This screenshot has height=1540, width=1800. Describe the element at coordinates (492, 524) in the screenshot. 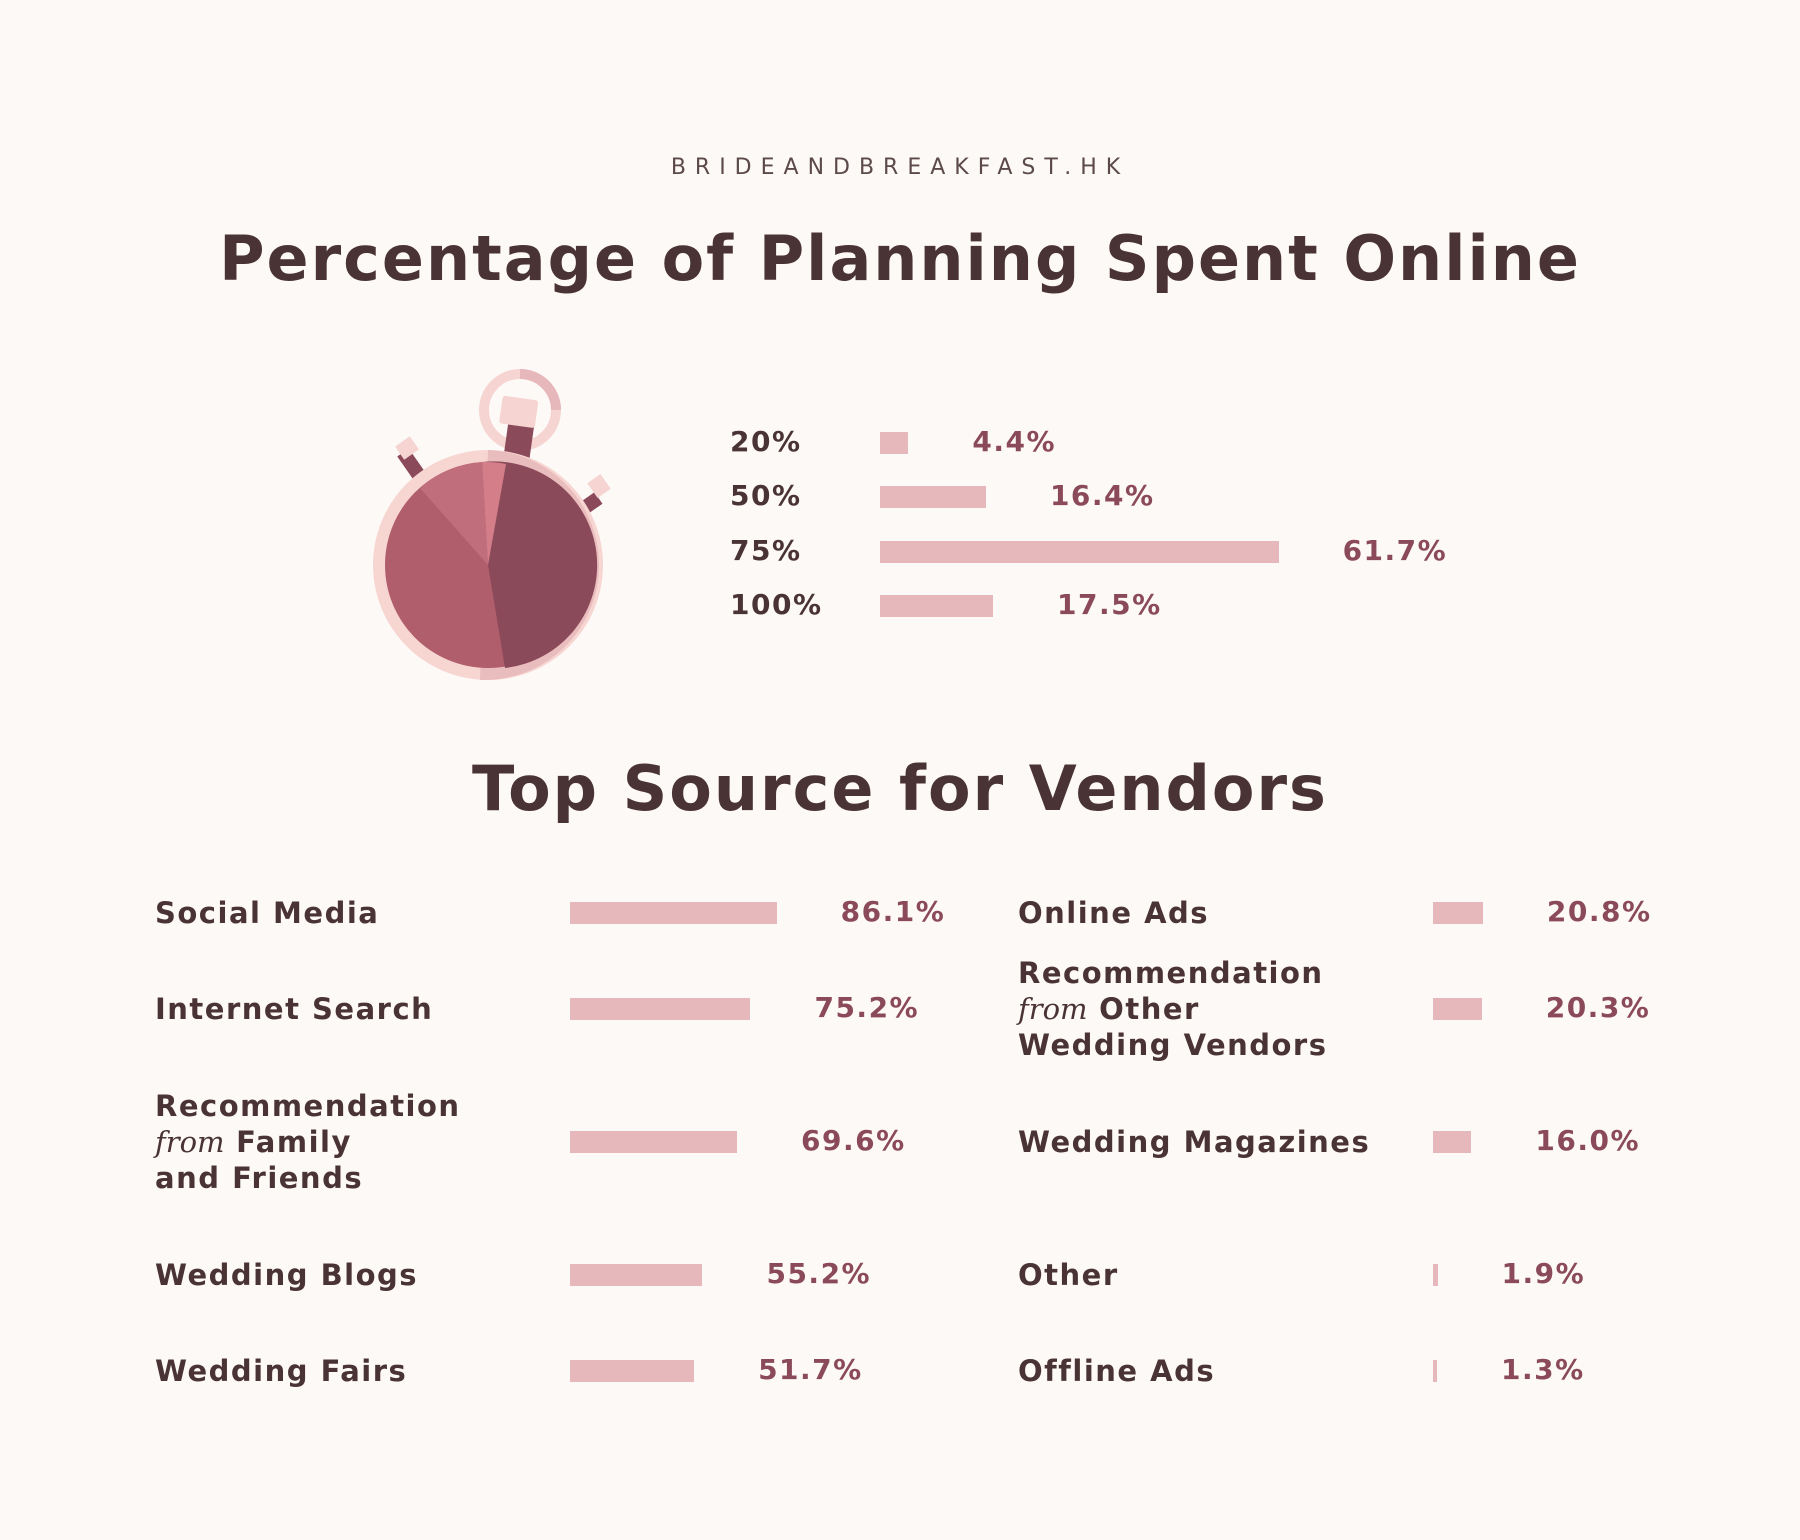

I see `stopwatch-icon` at that location.